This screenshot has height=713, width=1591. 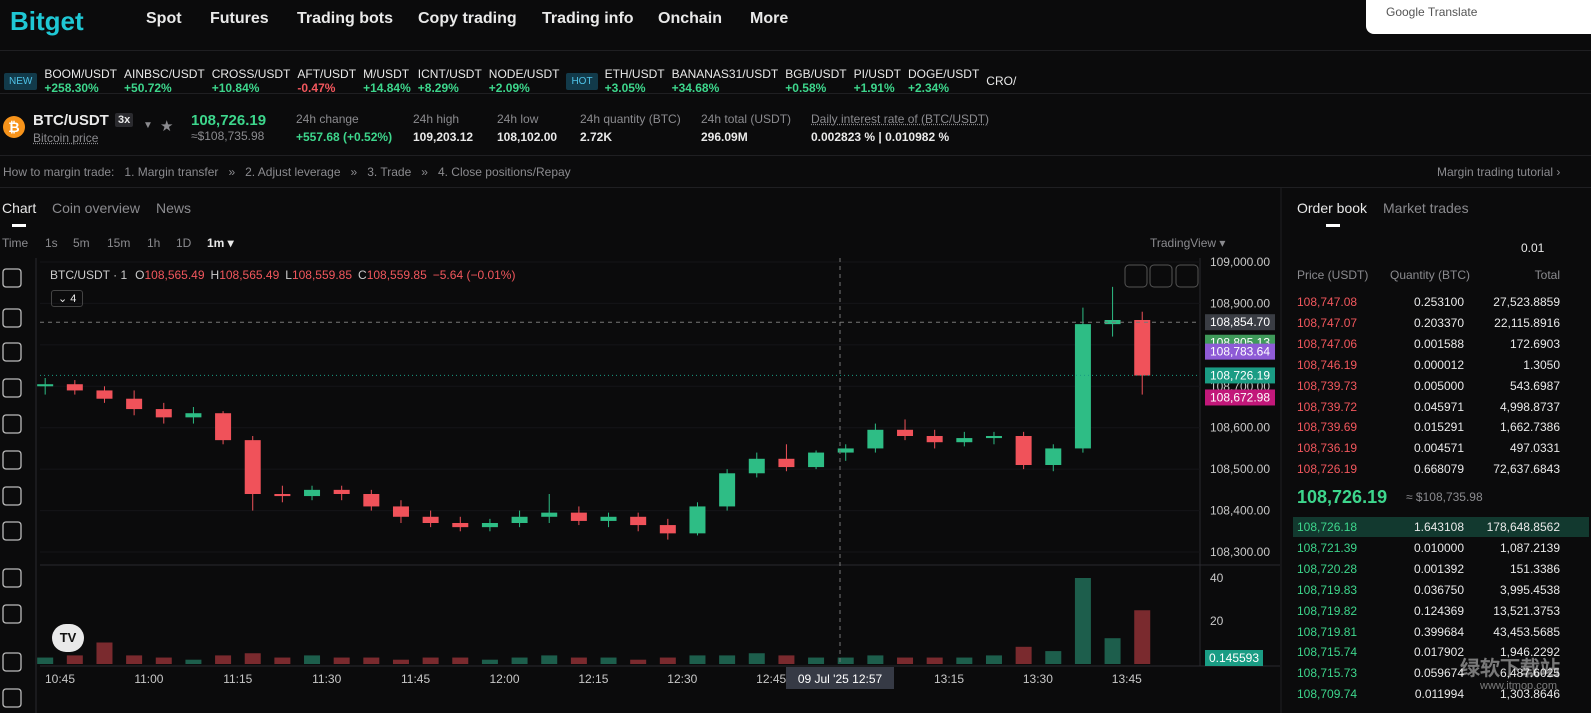 I want to click on margin-step: 4. Close positions/Repay, so click(x=504, y=172).